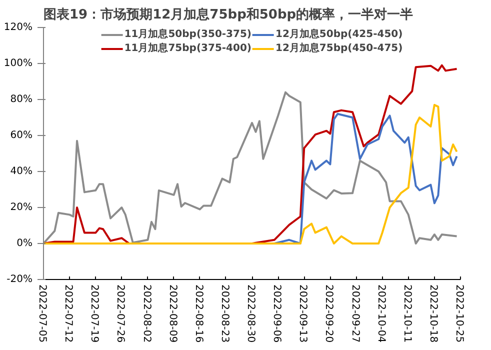 This screenshot has height=350, width=491. I want to click on x-tick-label: 2022-09-06, so click(276, 313).